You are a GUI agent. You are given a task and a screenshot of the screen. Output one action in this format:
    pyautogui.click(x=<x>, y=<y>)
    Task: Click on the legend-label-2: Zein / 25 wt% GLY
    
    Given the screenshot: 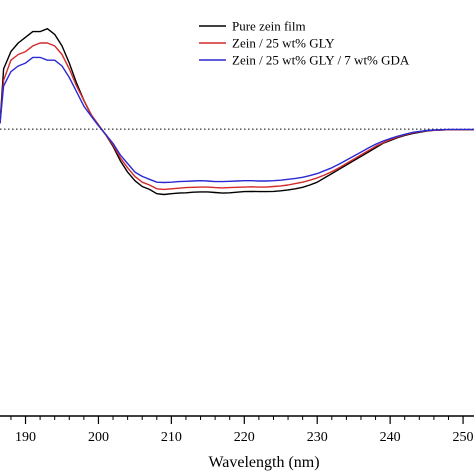 What is the action you would take?
    pyautogui.click(x=283, y=43)
    